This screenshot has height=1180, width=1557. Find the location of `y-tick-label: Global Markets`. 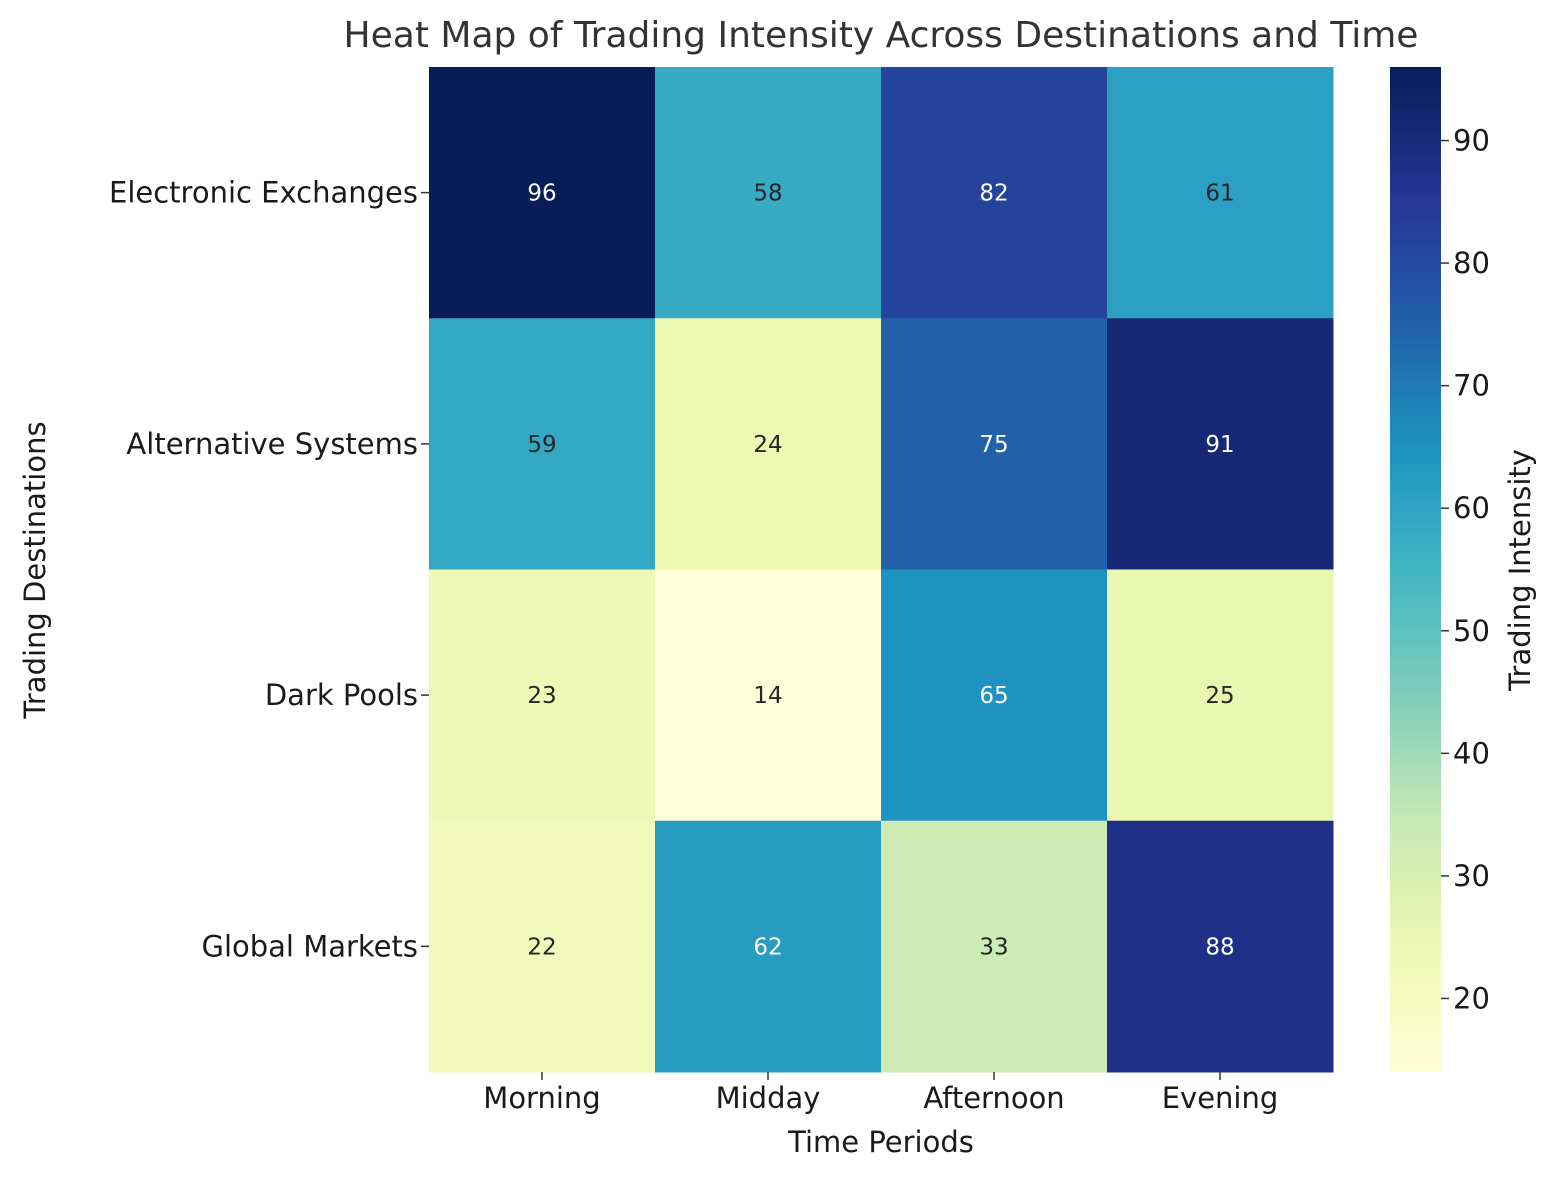

y-tick-label: Global Markets is located at coordinates (309, 946).